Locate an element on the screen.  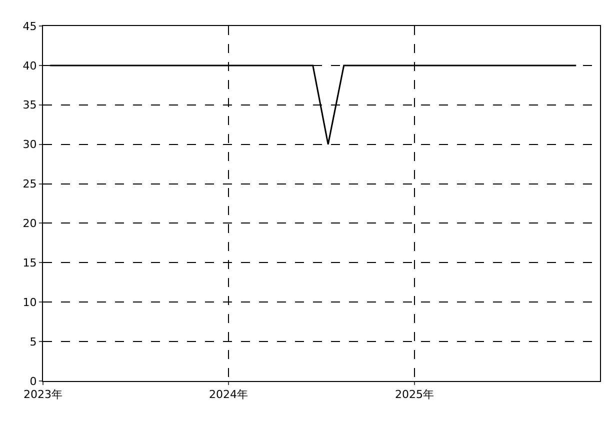
y-tick-label: 25 is located at coordinates (29, 184).